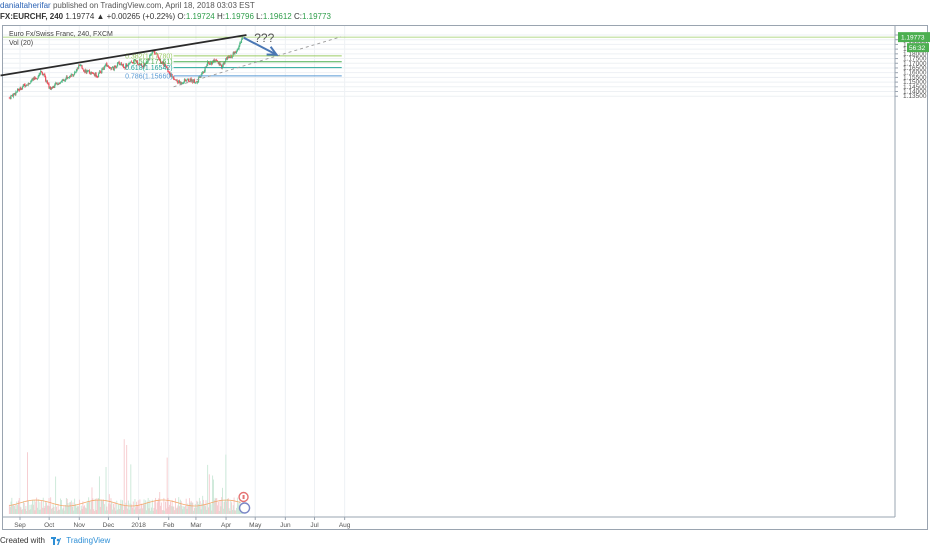 The image size is (932, 550). I want to click on y-axis-label: 1.15500, so click(915, 77).